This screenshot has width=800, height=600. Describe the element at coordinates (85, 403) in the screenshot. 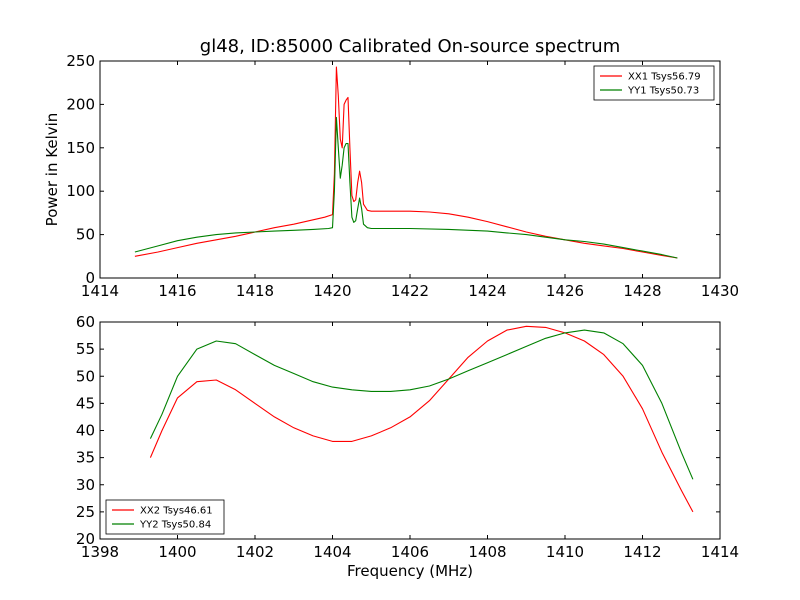

I see `y-tick-label: 45` at that location.